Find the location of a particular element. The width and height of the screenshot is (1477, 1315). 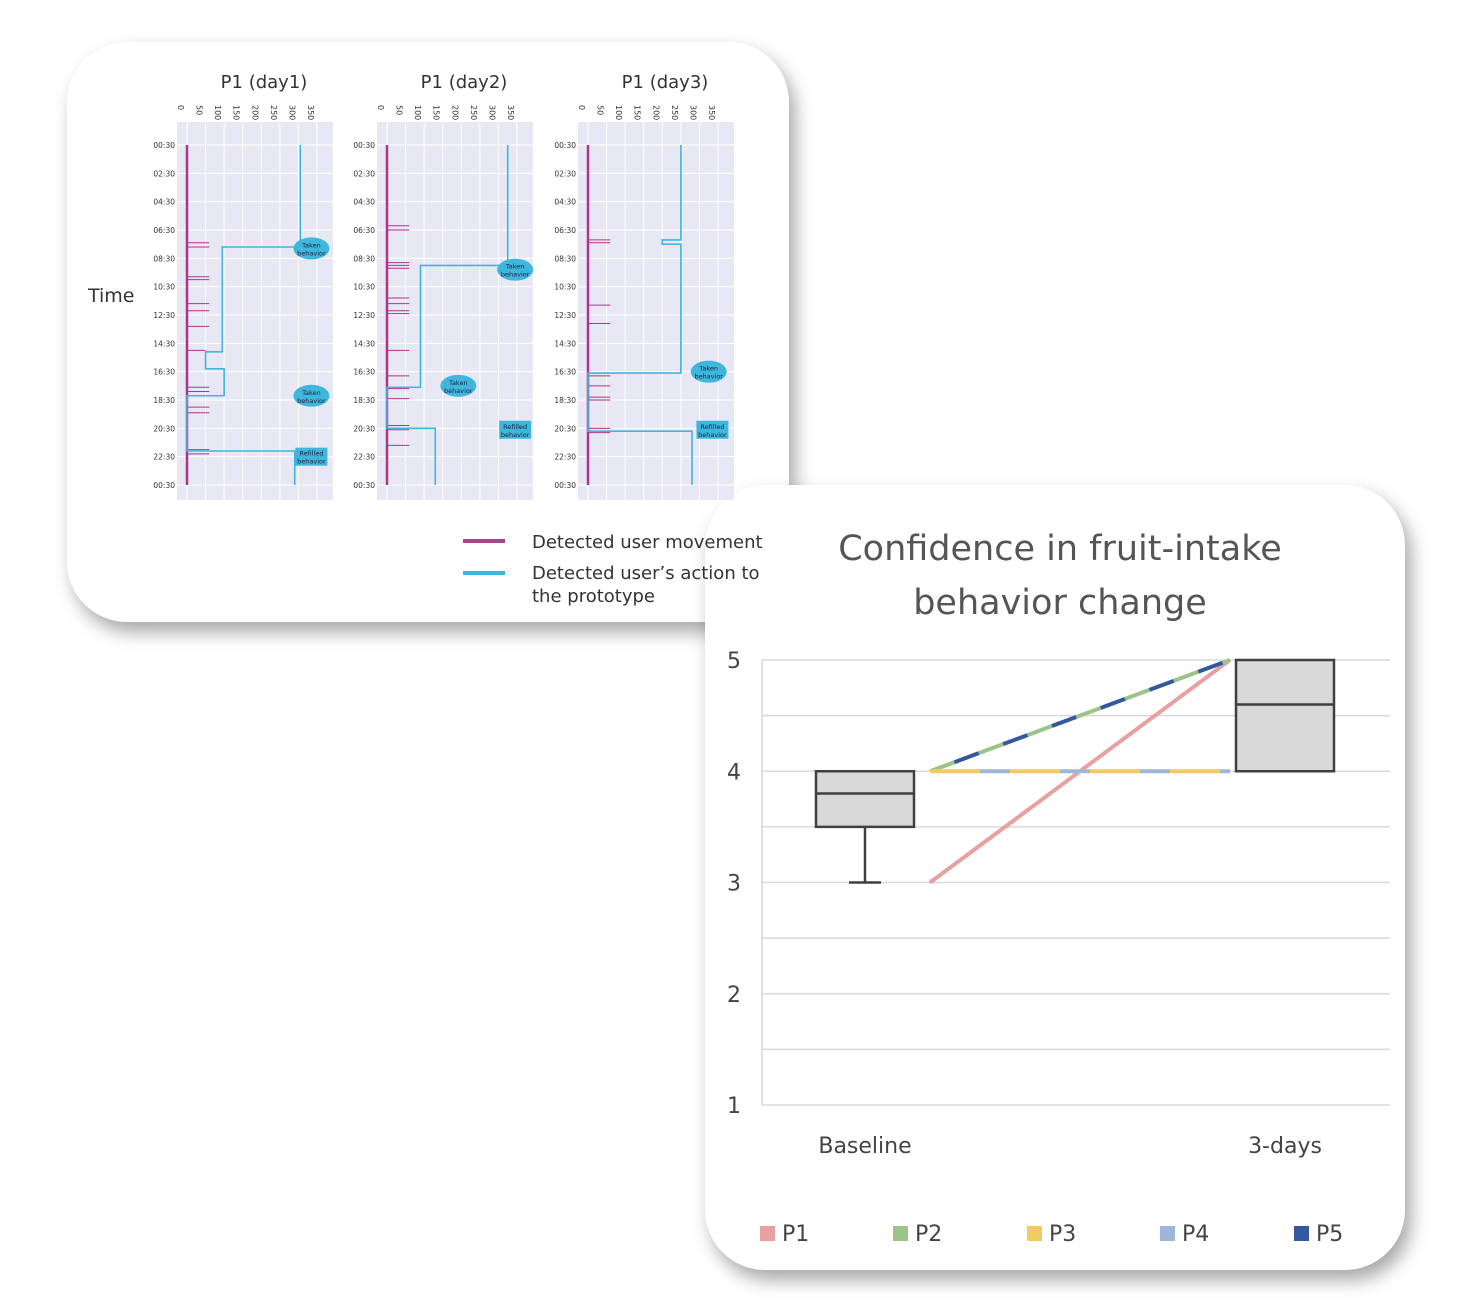

timeline-title: P1 (day3) is located at coordinates (665, 82).